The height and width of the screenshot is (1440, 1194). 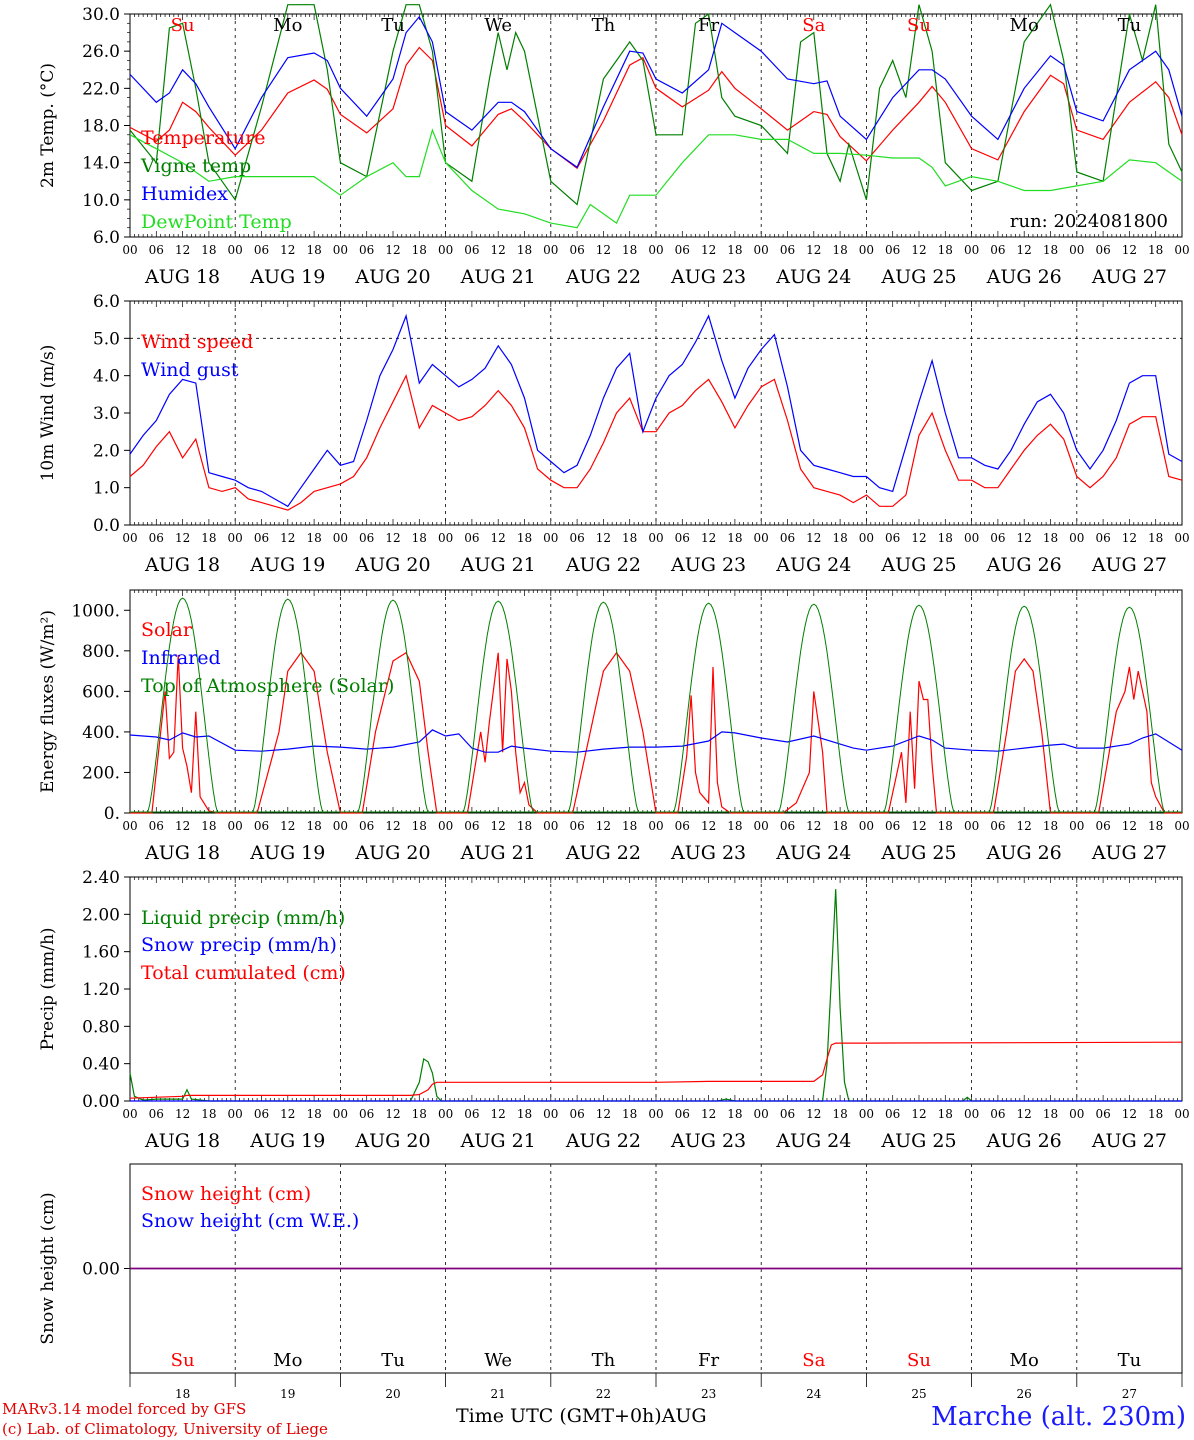 I want to click on weekday-label: Sa, so click(x=813, y=1360).